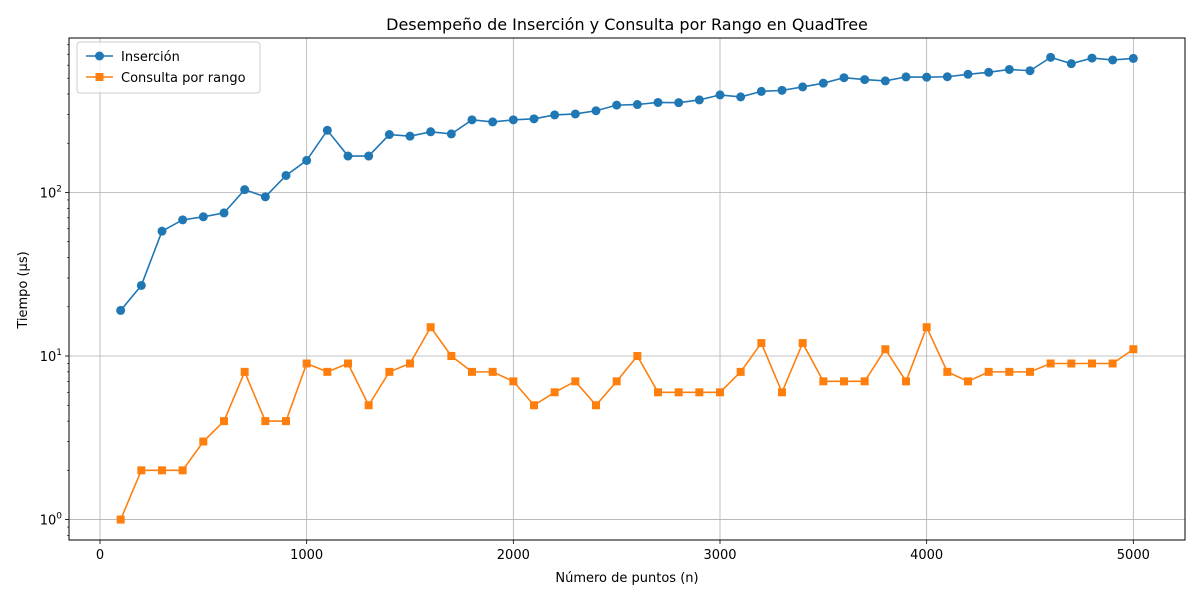 The height and width of the screenshot is (600, 1200). Describe the element at coordinates (183, 78) in the screenshot. I see `legend-label: Consulta por rango` at that location.